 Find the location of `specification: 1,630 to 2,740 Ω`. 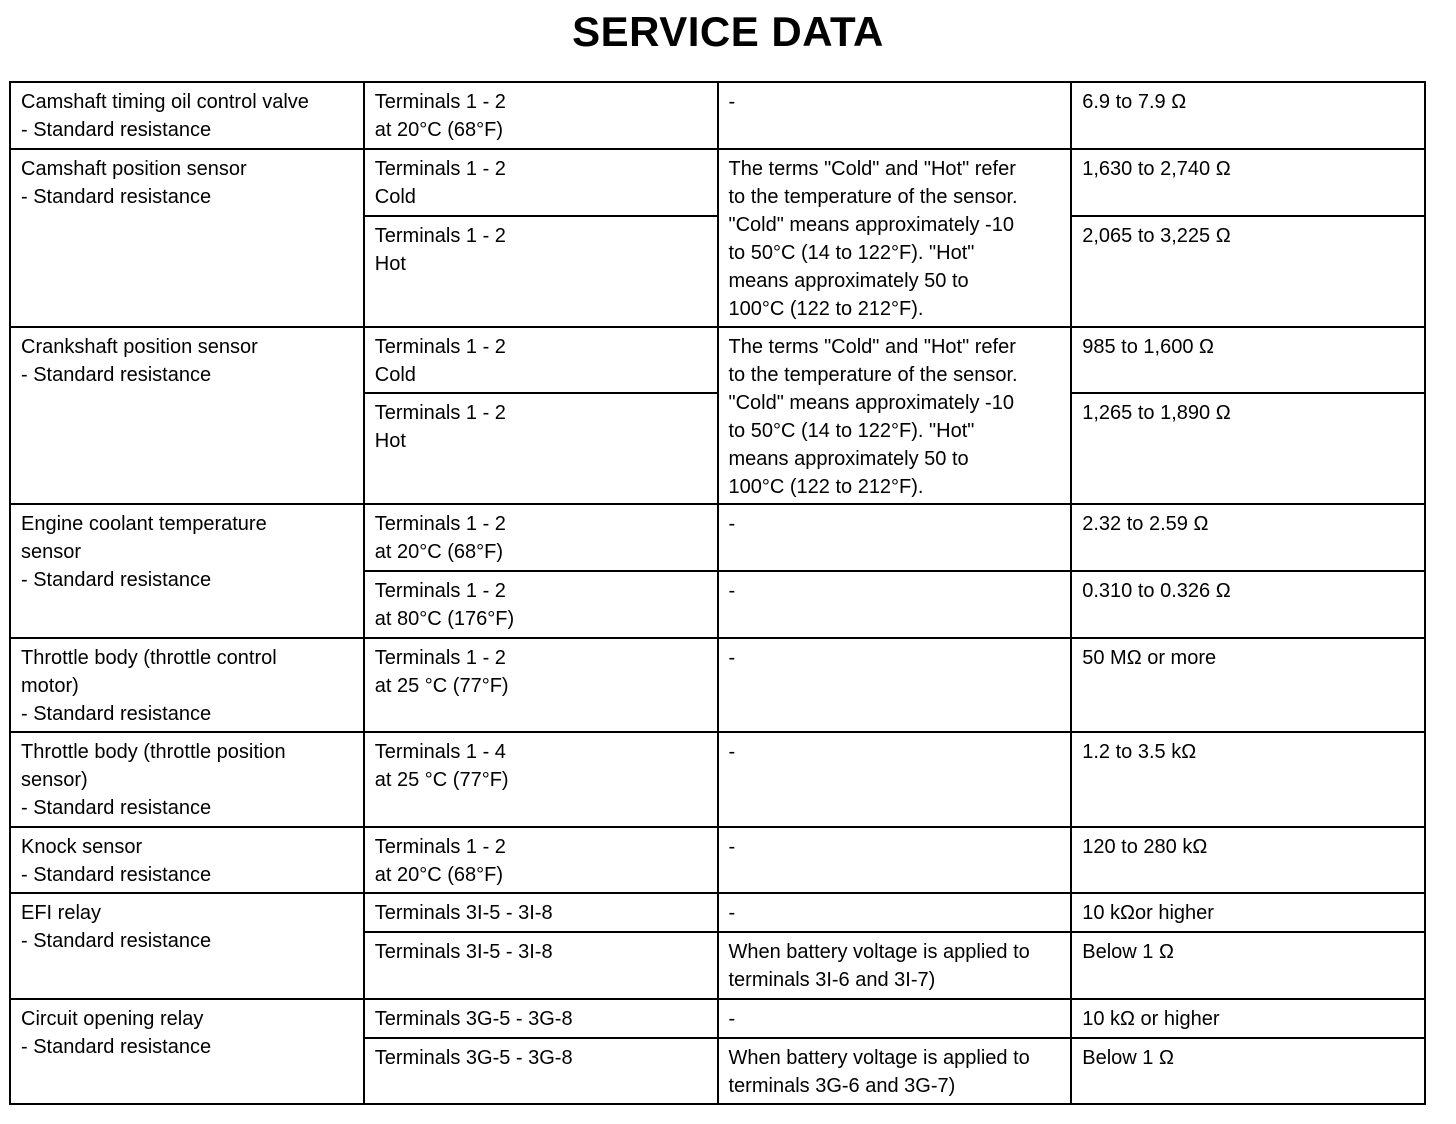

specification: 1,630 to 2,740 Ω is located at coordinates (1248, 182).